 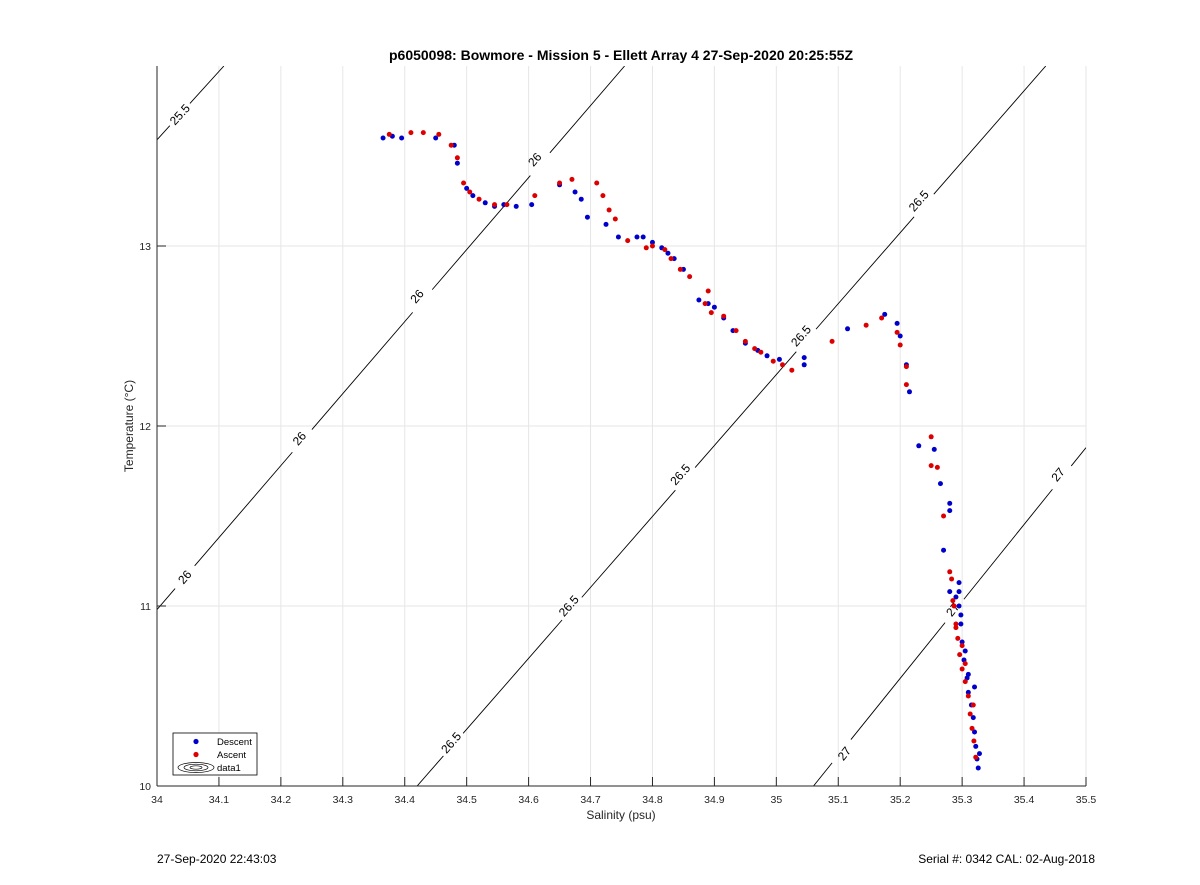 What do you see at coordinates (231, 755) in the screenshot?
I see `legend-ascent-label: Ascent` at bounding box center [231, 755].